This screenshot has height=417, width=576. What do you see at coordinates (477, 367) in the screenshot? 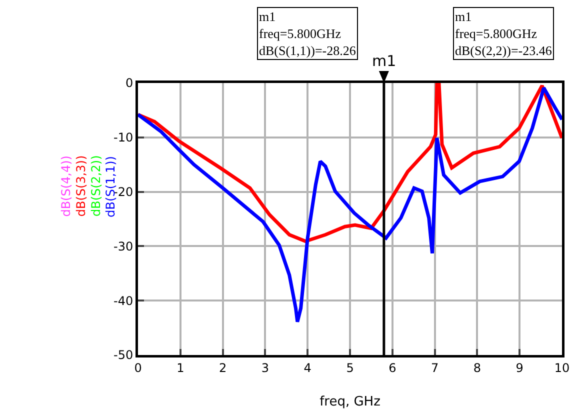
I see `x-tick-label: 8` at bounding box center [477, 367].